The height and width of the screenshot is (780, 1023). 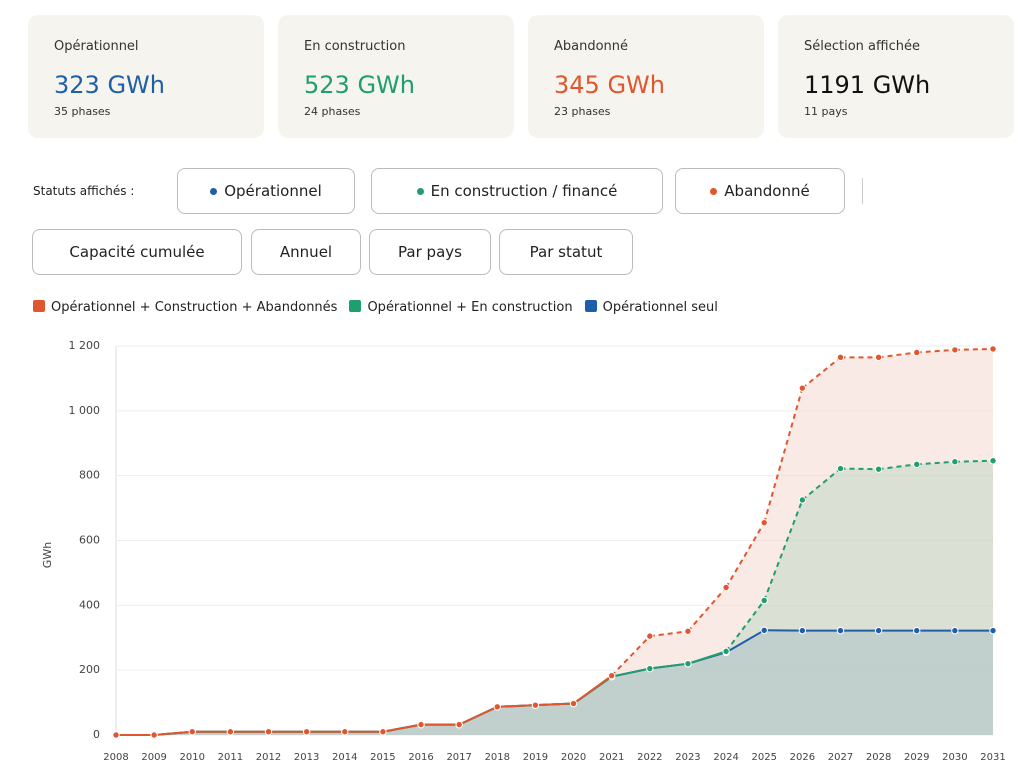 What do you see at coordinates (660, 307) in the screenshot?
I see `legend-text: Opérationnel seul` at bounding box center [660, 307].